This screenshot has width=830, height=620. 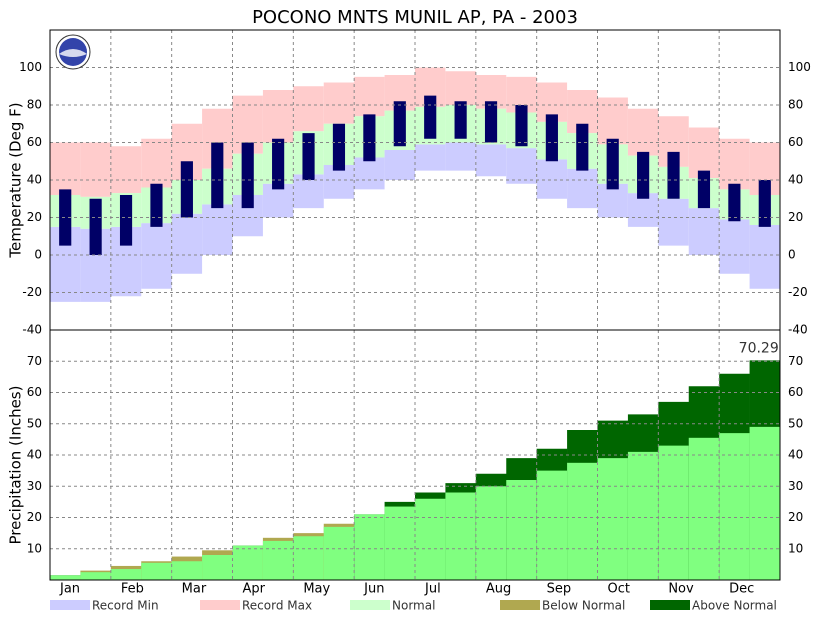 I want to click on y-tick-label-right: -40, so click(x=798, y=330).